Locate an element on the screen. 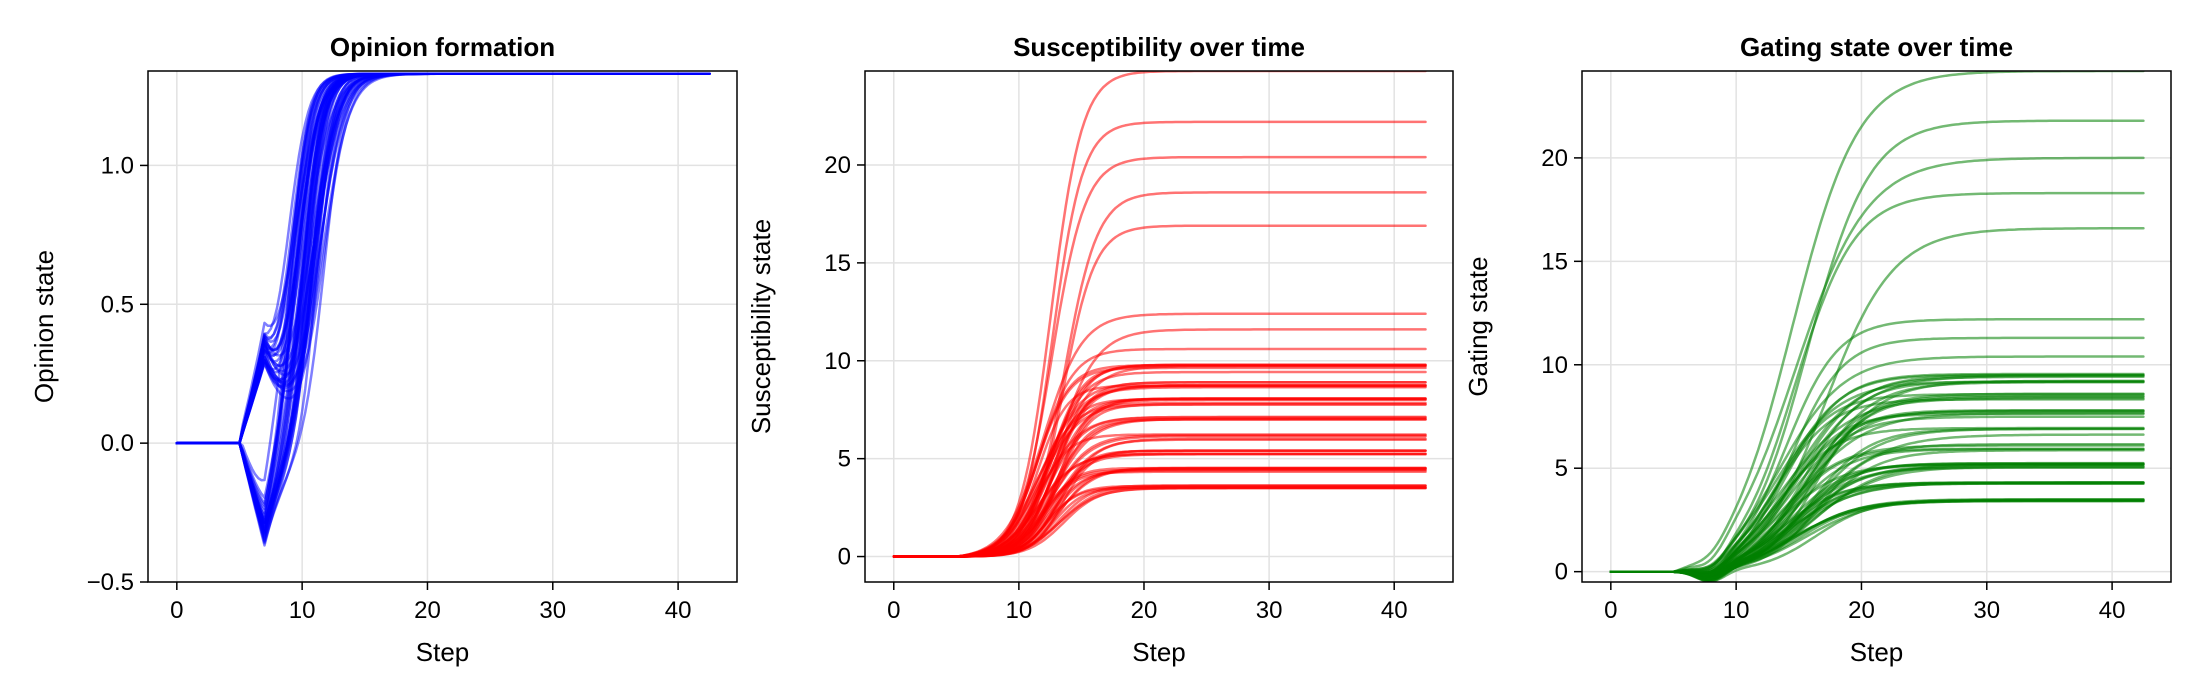 The height and width of the screenshot is (700, 2200). chart-title: Opinion formation is located at coordinates (442, 47).